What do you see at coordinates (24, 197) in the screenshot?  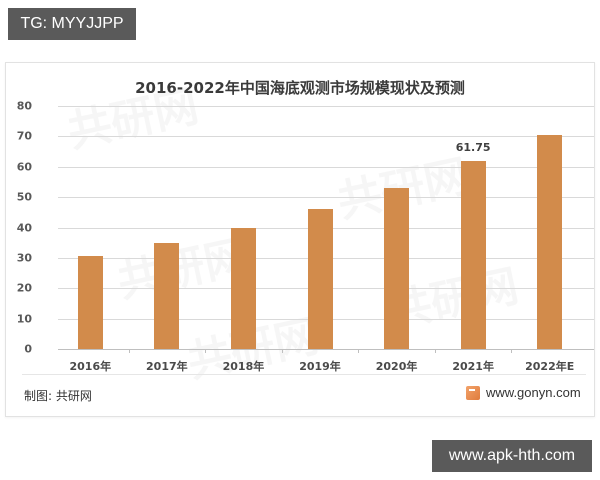 I see `y-tick-label: 50` at bounding box center [24, 197].